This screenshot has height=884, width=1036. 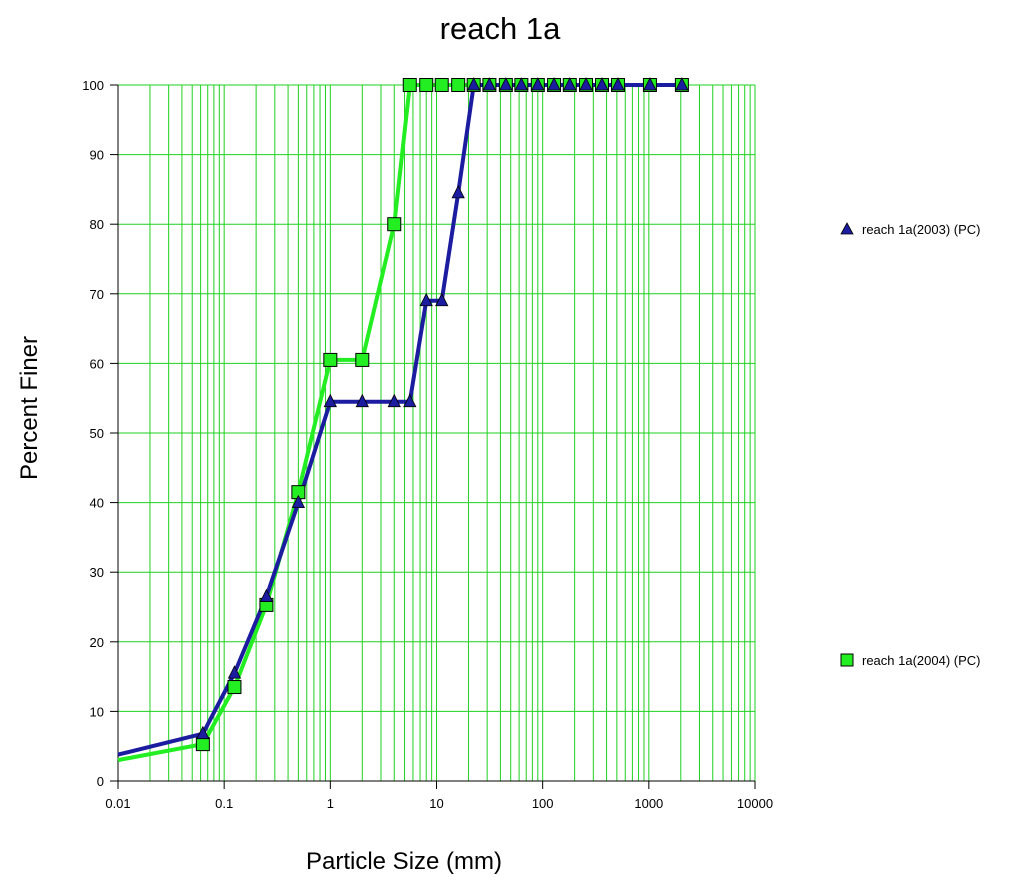 I want to click on legend-label: reach 1a(2003) (PC), so click(x=921, y=229).